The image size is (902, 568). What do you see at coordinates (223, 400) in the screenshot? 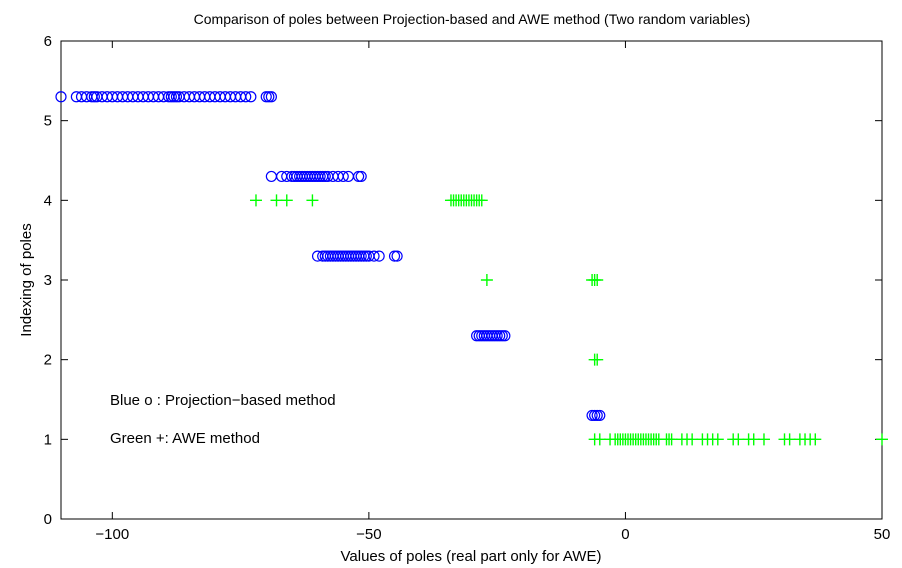
I see `legend-annotation-projection: Blue o : Projection−based method` at bounding box center [223, 400].